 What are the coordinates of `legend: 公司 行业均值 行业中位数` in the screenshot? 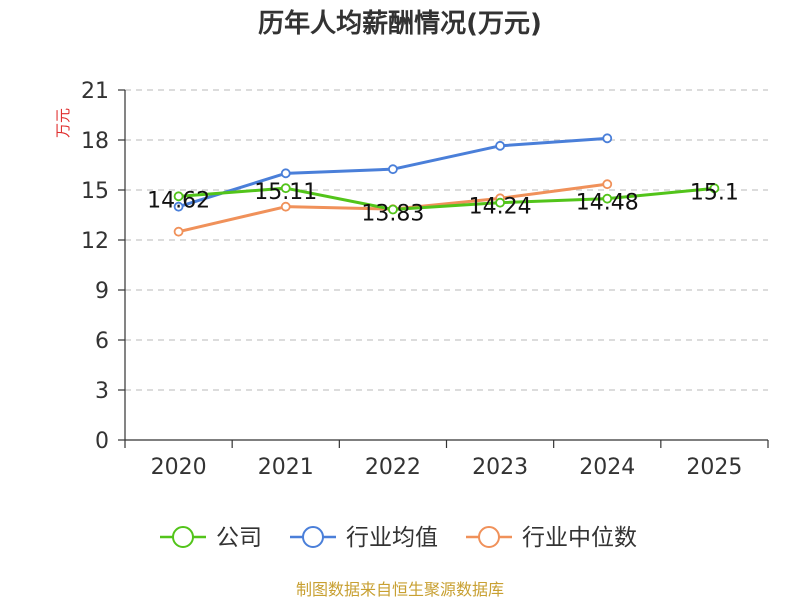 It's located at (398, 538).